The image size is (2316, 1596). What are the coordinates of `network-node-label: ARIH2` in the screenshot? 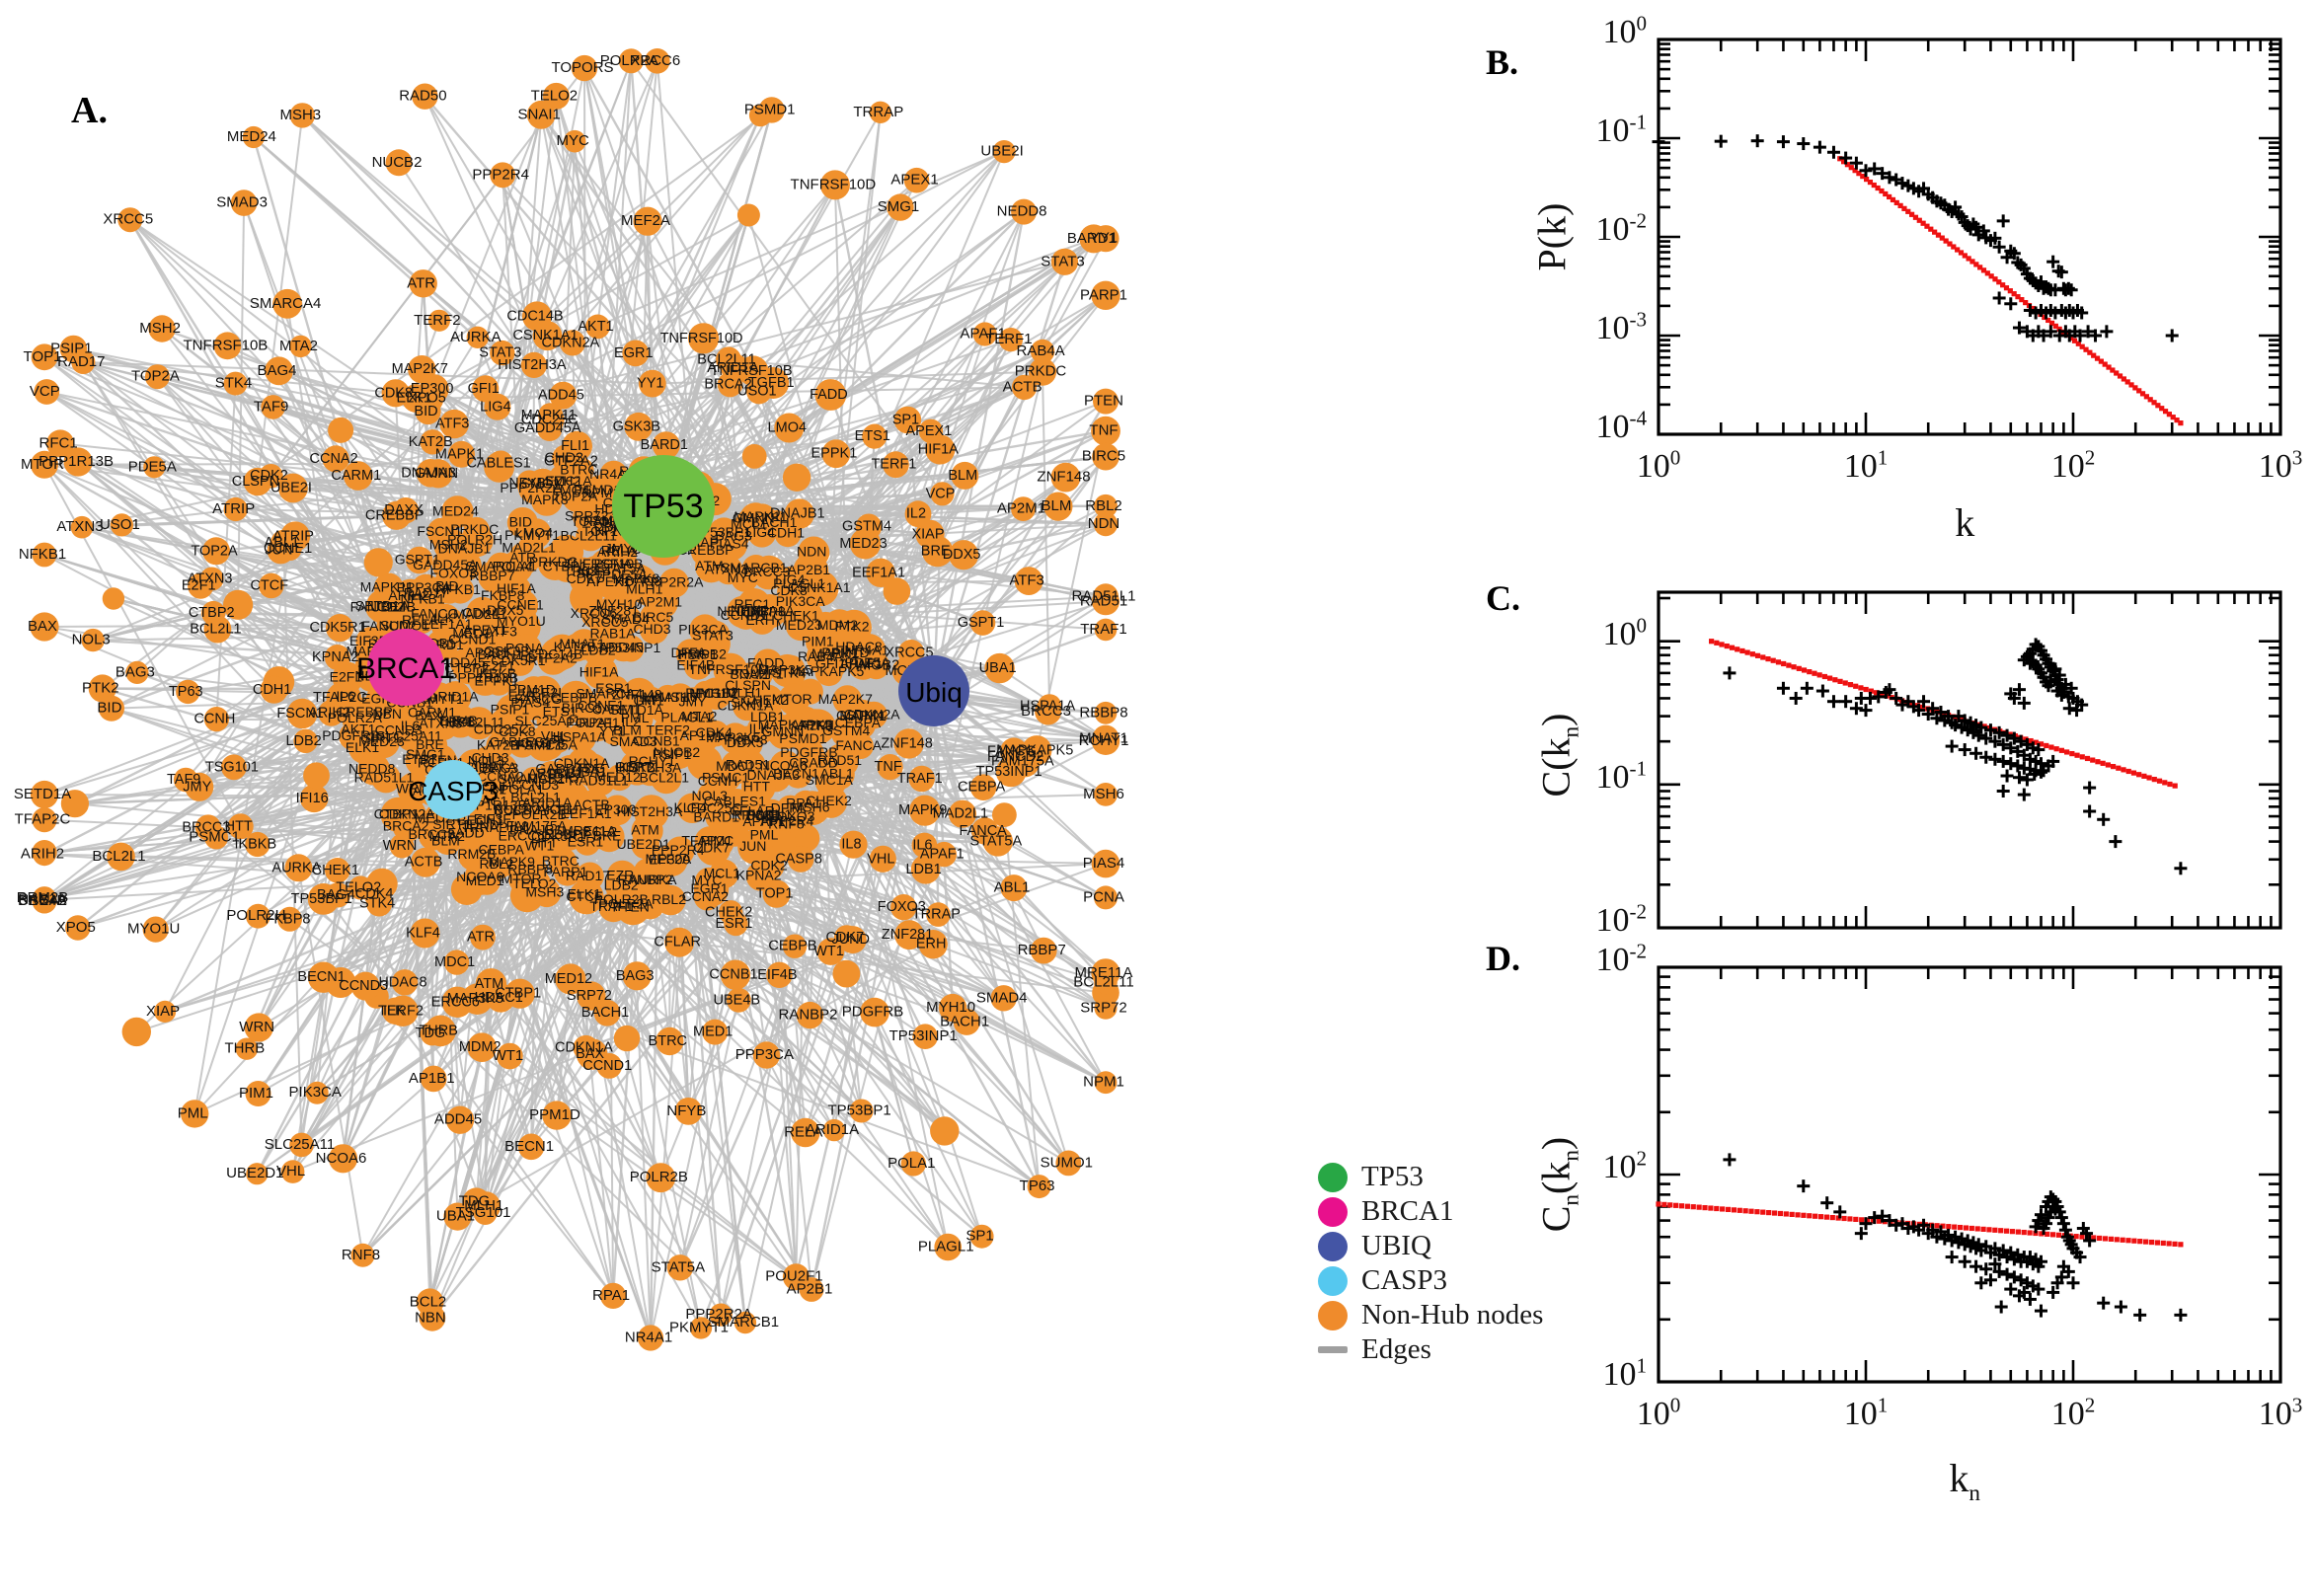 It's located at (42, 853).